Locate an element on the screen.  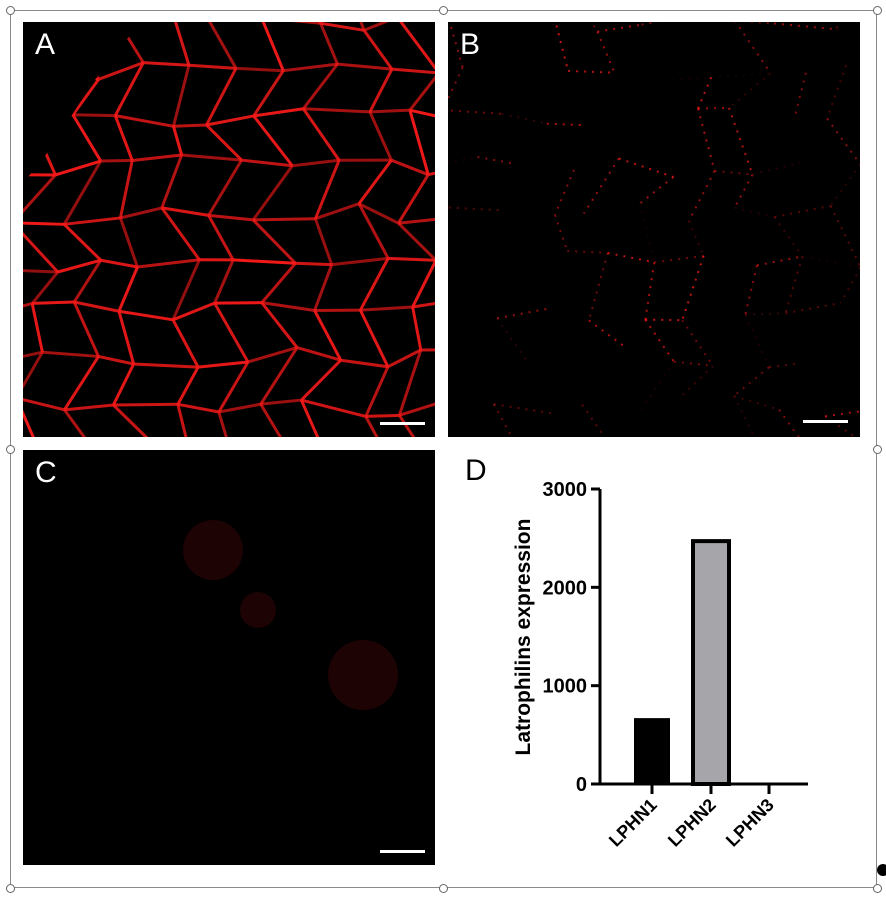
resize-handle-top-left is located at coordinates (10, 10).